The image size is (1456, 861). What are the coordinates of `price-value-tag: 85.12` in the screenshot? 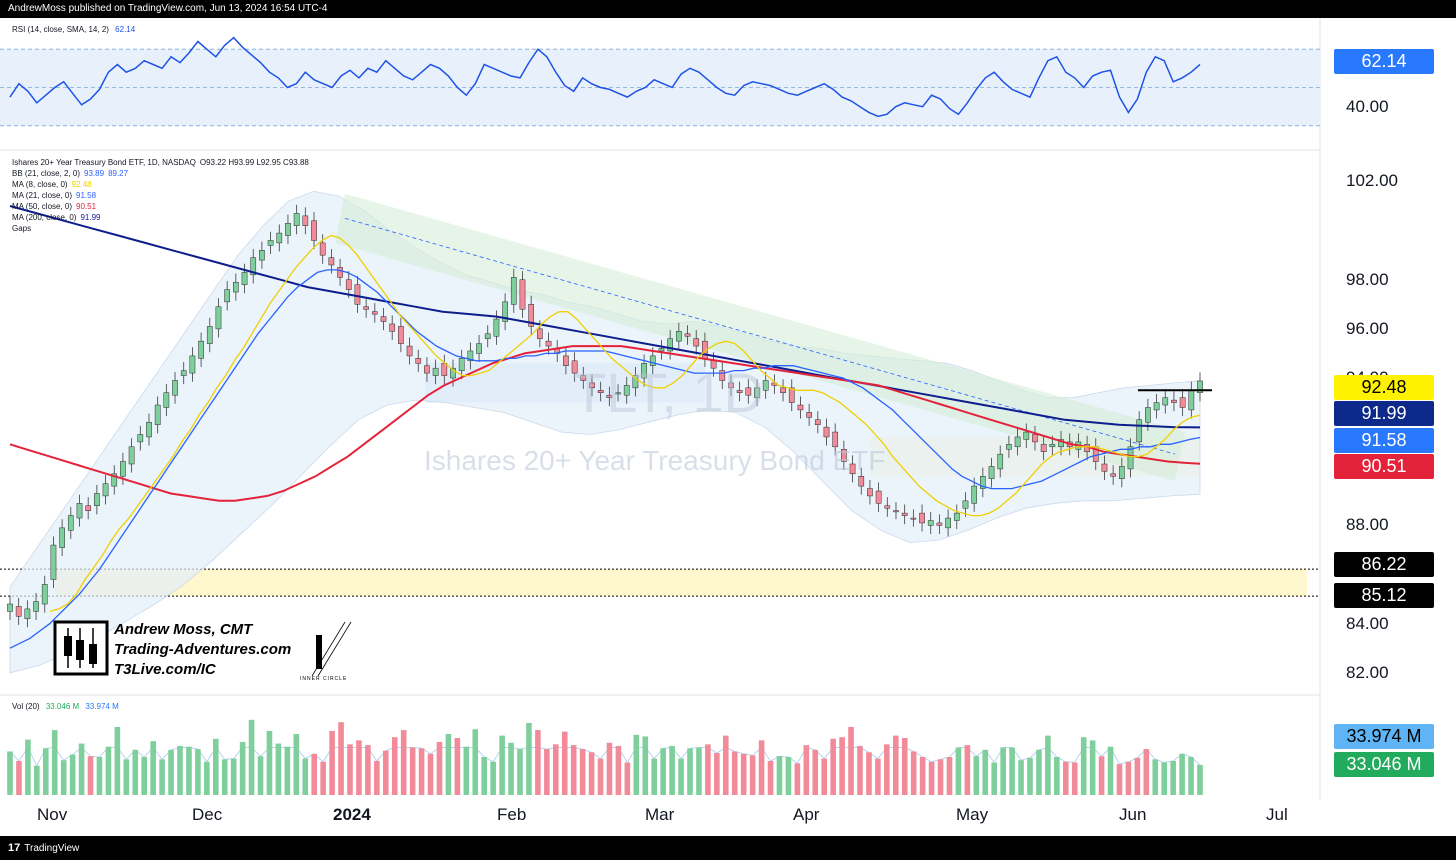 It's located at (1384, 595).